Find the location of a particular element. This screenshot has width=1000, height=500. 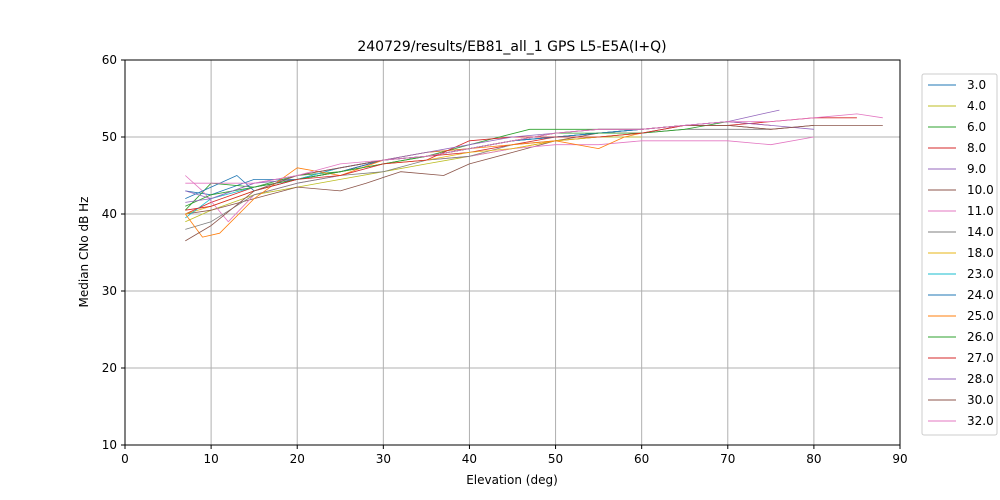

x-tick-label: 90 is located at coordinates (899, 459).